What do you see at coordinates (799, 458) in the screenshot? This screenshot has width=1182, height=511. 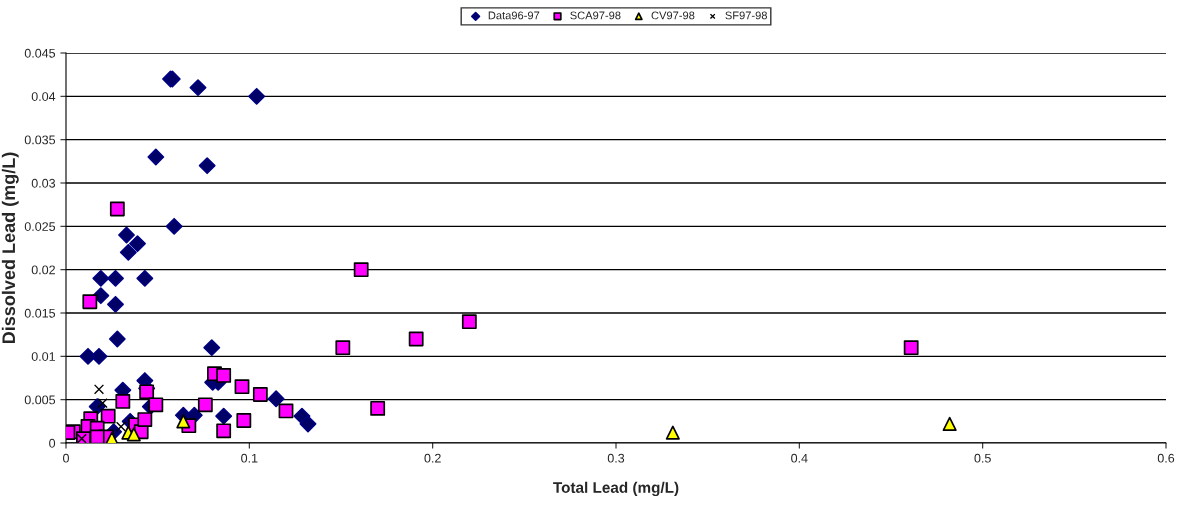 I see `x-tick-label: 0.4` at bounding box center [799, 458].